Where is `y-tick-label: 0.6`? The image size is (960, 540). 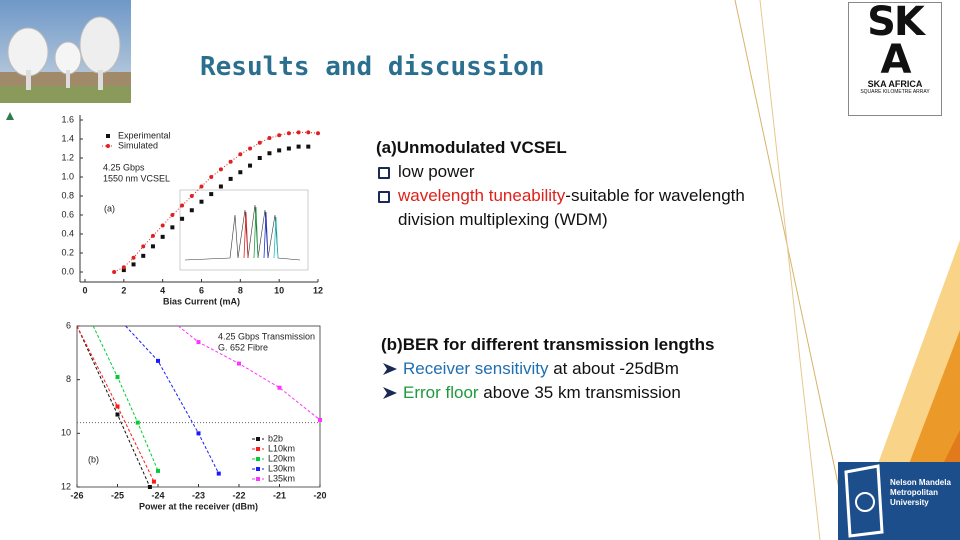 y-tick-label: 0.6 is located at coordinates (67, 214).